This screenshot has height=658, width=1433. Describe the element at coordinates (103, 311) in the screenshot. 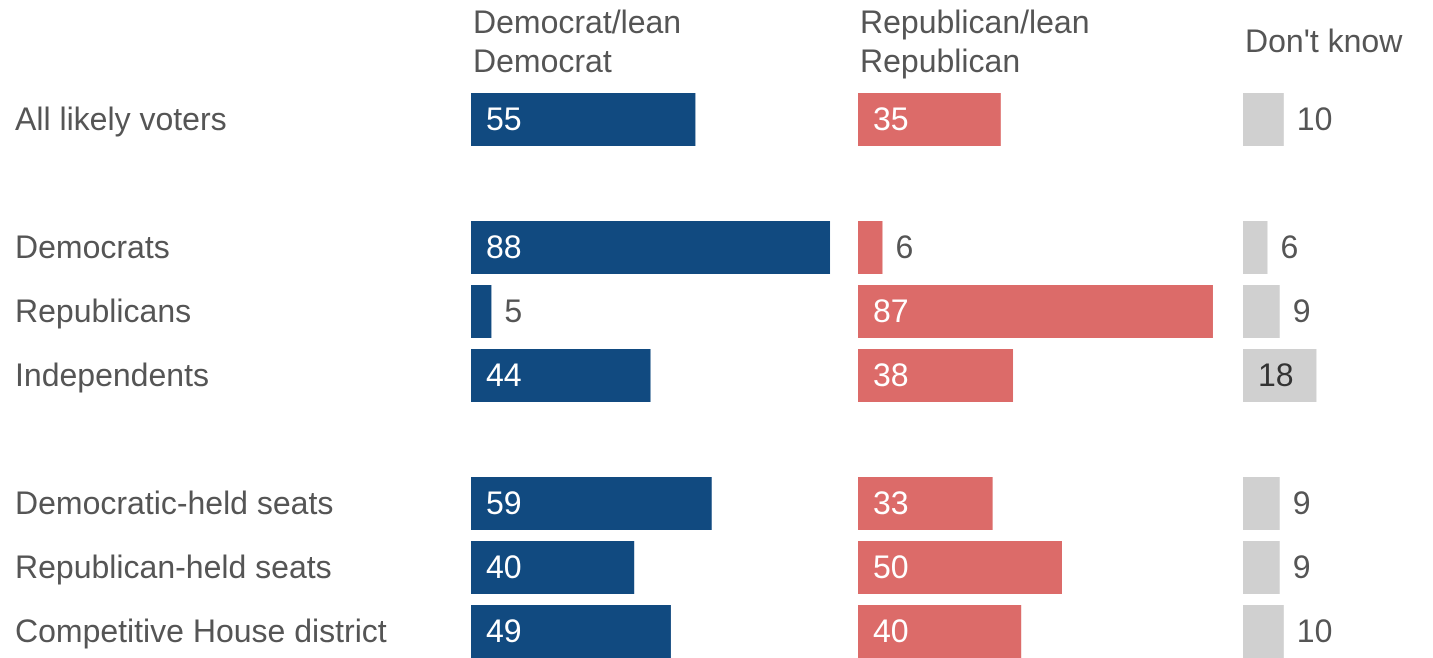

I see `category-label: Republicans` at that location.